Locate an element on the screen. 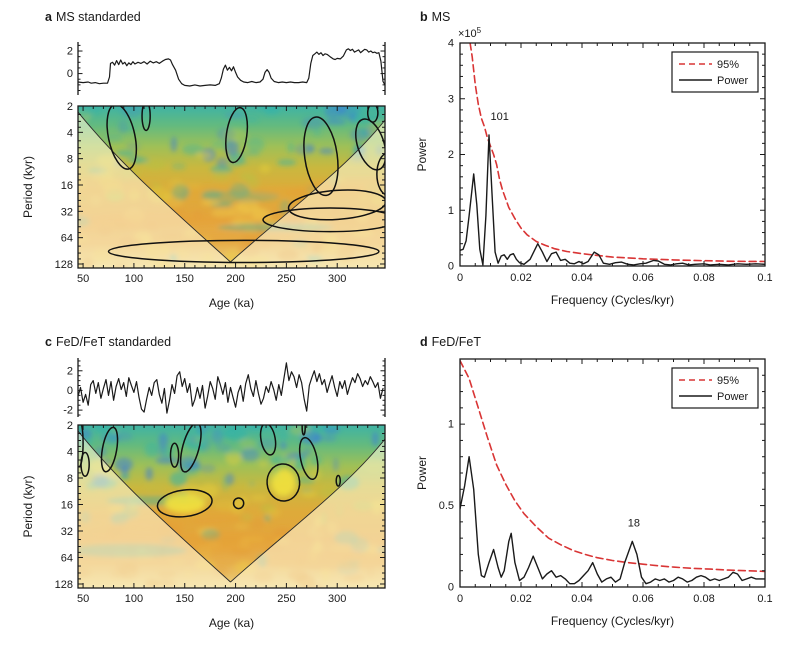  panel-c-title-text: FeD/FeT standarded is located at coordinates (113, 342).